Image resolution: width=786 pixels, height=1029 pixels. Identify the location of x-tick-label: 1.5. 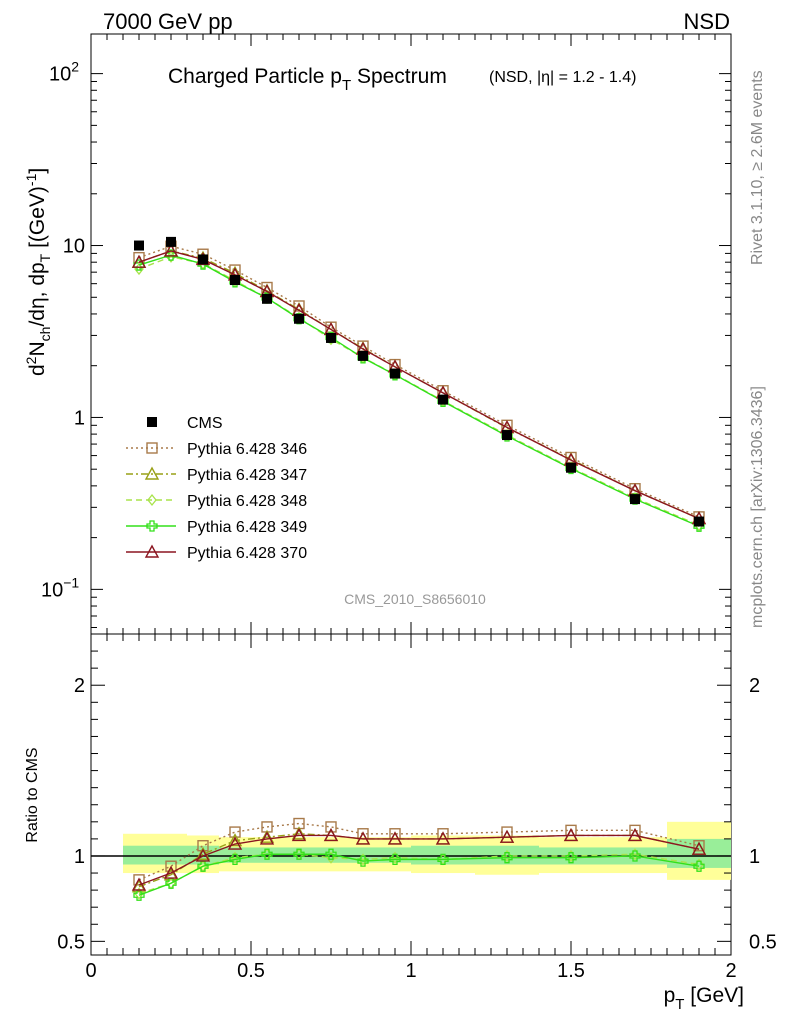
(571, 971).